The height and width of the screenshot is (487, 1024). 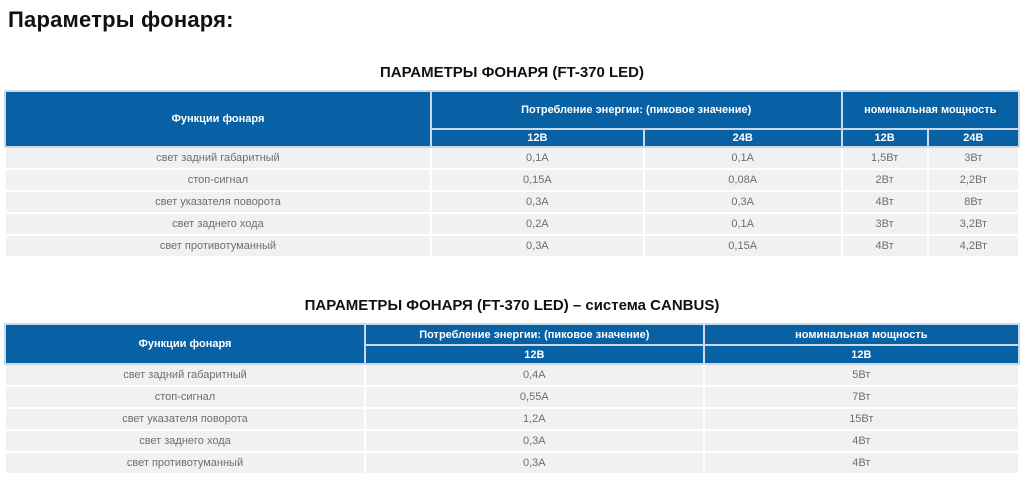 I want to click on cell-consumption-12v: 0,4А, so click(x=534, y=375).